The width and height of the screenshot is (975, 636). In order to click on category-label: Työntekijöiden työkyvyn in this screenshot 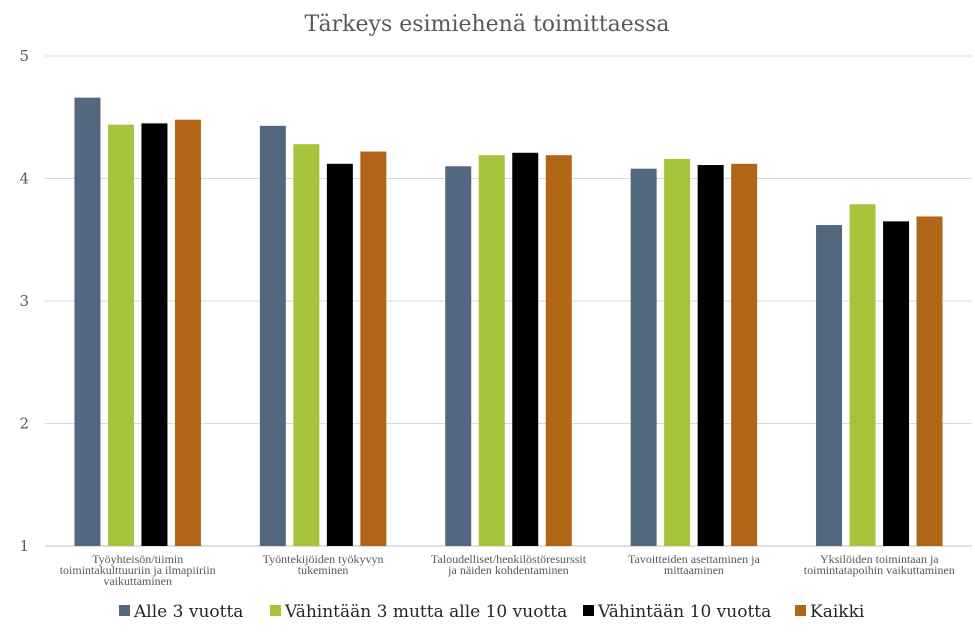, I will do `click(323, 559)`.